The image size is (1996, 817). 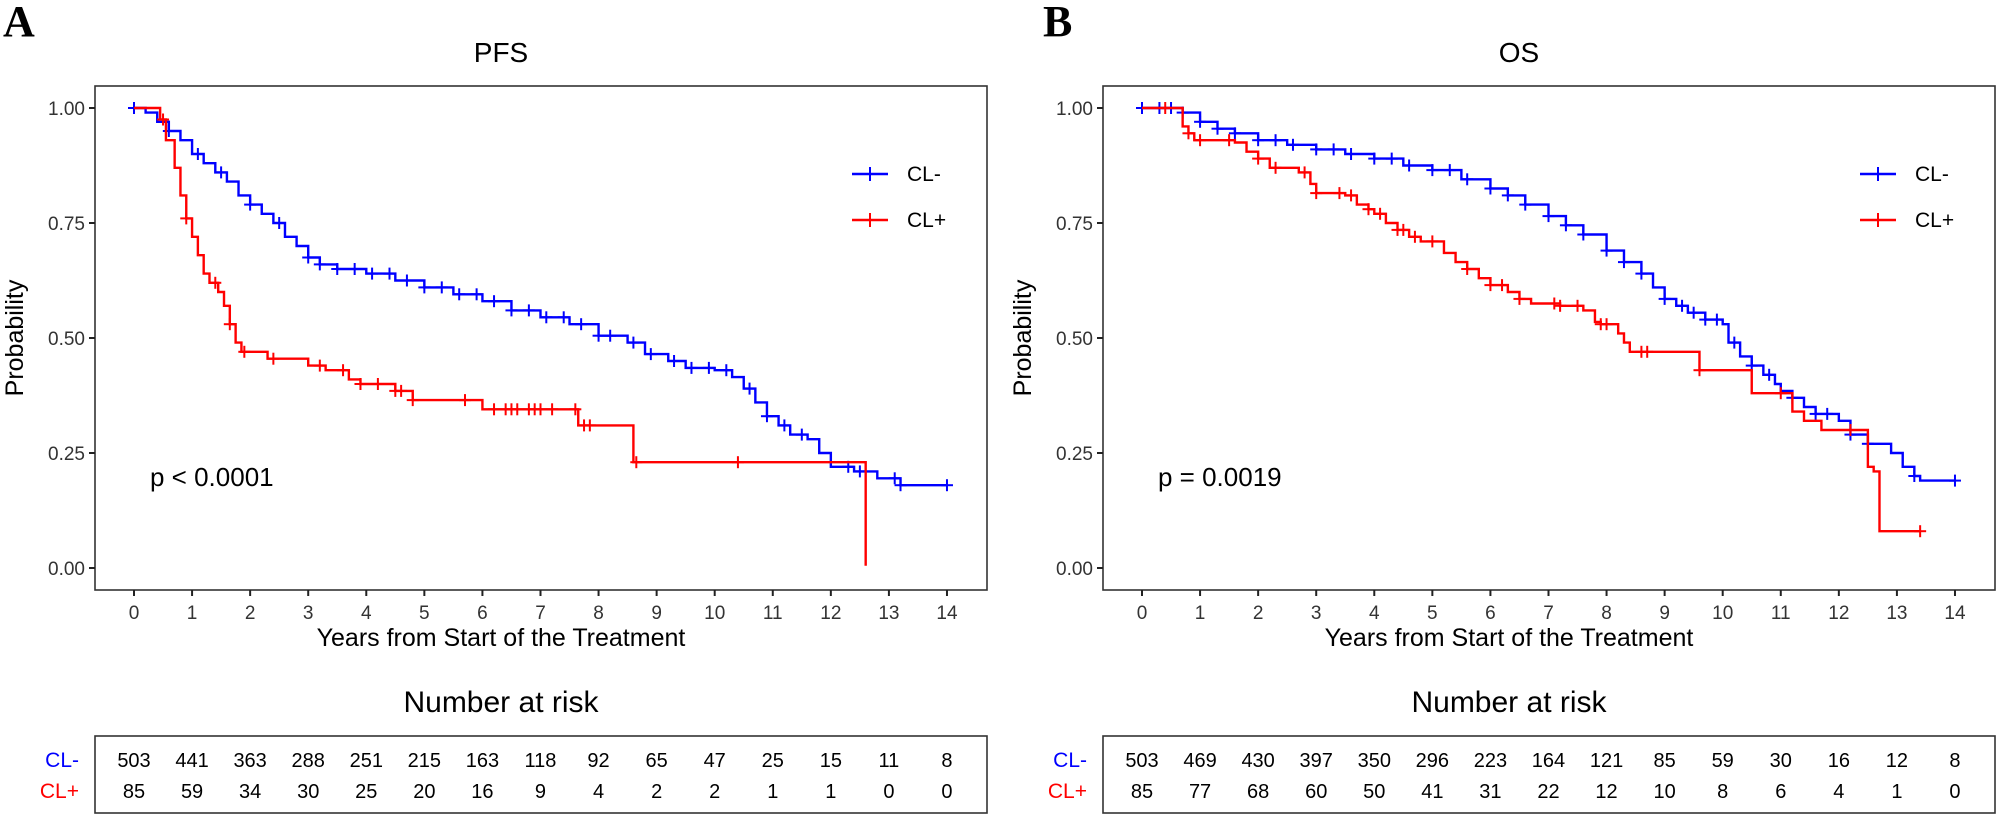 I want to click on x-tick-label: 9, so click(x=656, y=613).